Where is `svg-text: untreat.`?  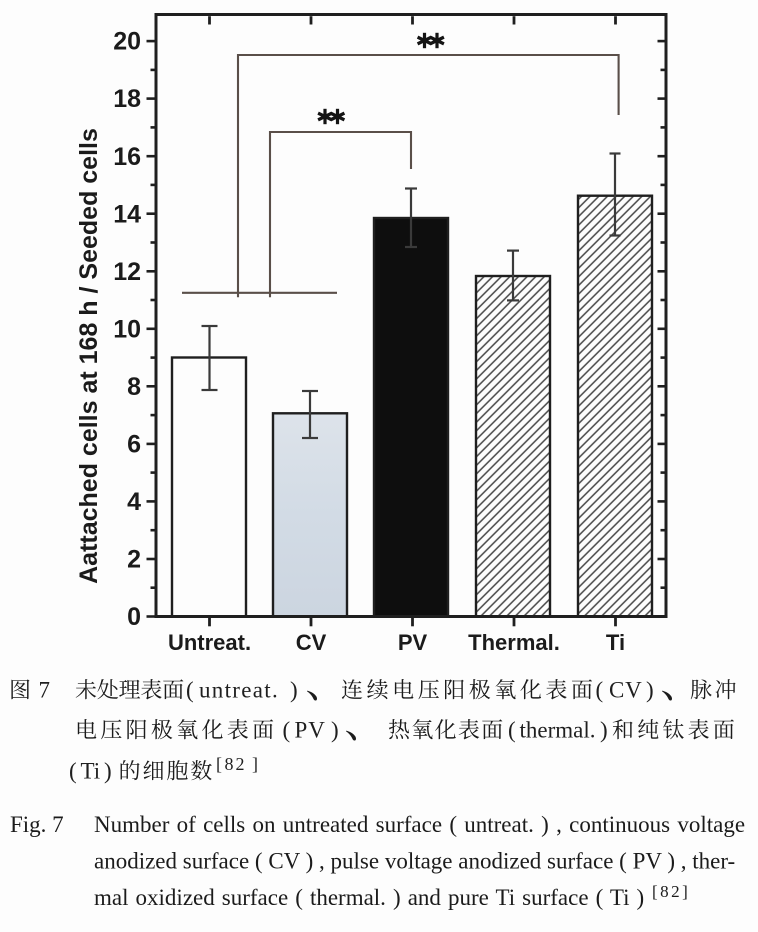
svg-text: untreat. is located at coordinates (239, 690).